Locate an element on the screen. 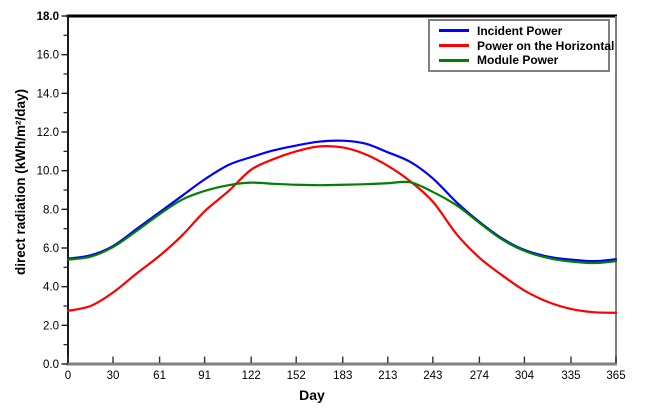 Image resolution: width=645 pixels, height=411 pixels. y-axis-tick-label: 16.0 is located at coordinates (48, 56).